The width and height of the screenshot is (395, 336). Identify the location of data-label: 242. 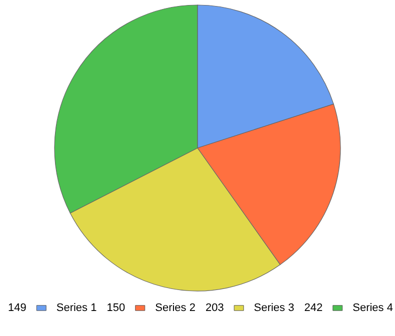
(313, 308).